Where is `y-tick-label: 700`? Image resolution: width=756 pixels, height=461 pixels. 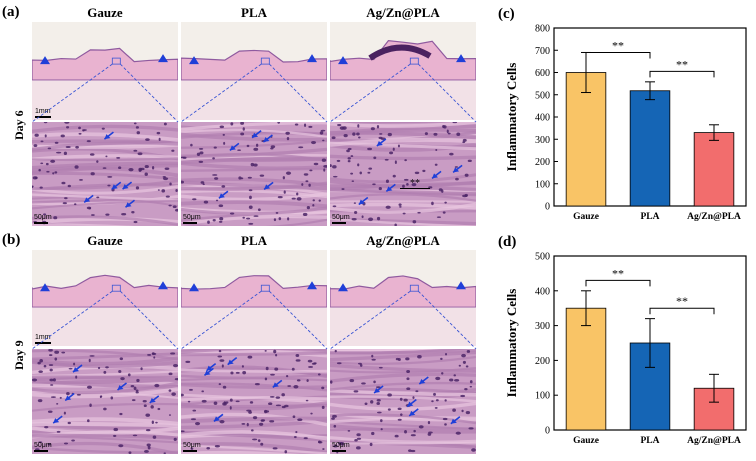 y-tick-label: 700 is located at coordinates (542, 51).